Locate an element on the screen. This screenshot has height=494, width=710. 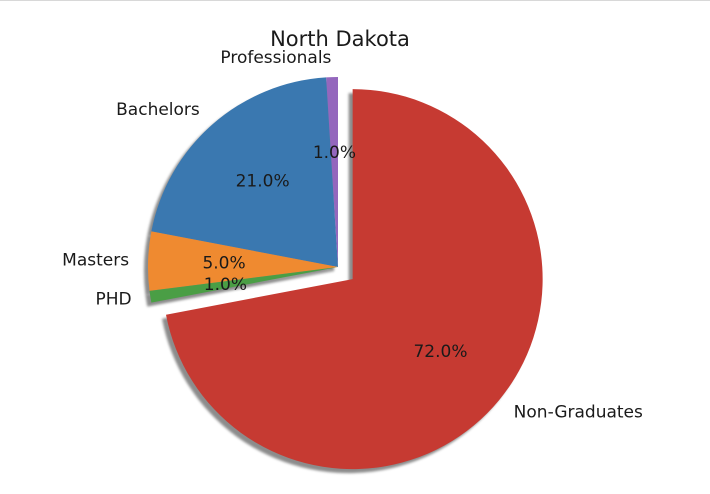
slice-label-phd: PHD is located at coordinates (113, 300).